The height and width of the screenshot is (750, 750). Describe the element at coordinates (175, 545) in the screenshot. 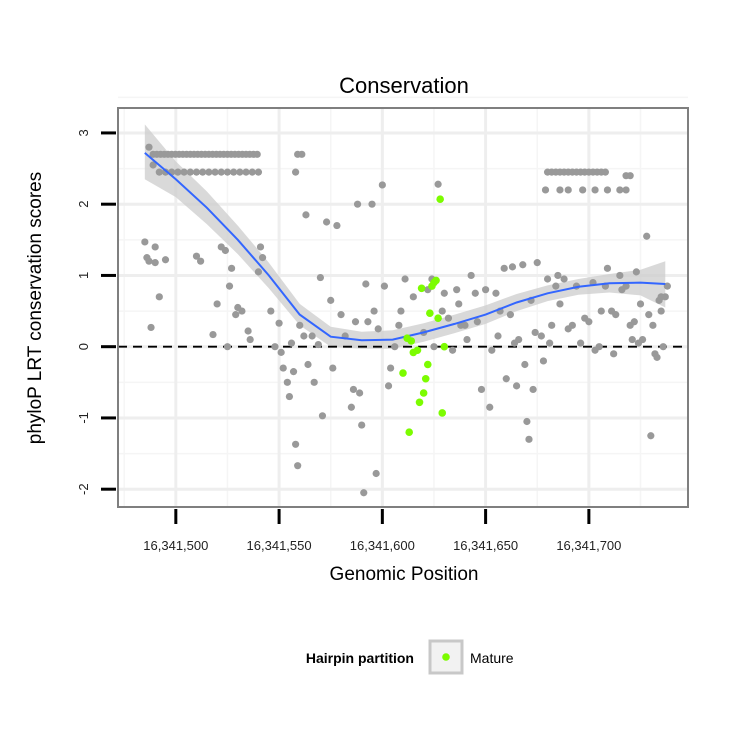

I see `x-tick-label: 16,341,500` at that location.